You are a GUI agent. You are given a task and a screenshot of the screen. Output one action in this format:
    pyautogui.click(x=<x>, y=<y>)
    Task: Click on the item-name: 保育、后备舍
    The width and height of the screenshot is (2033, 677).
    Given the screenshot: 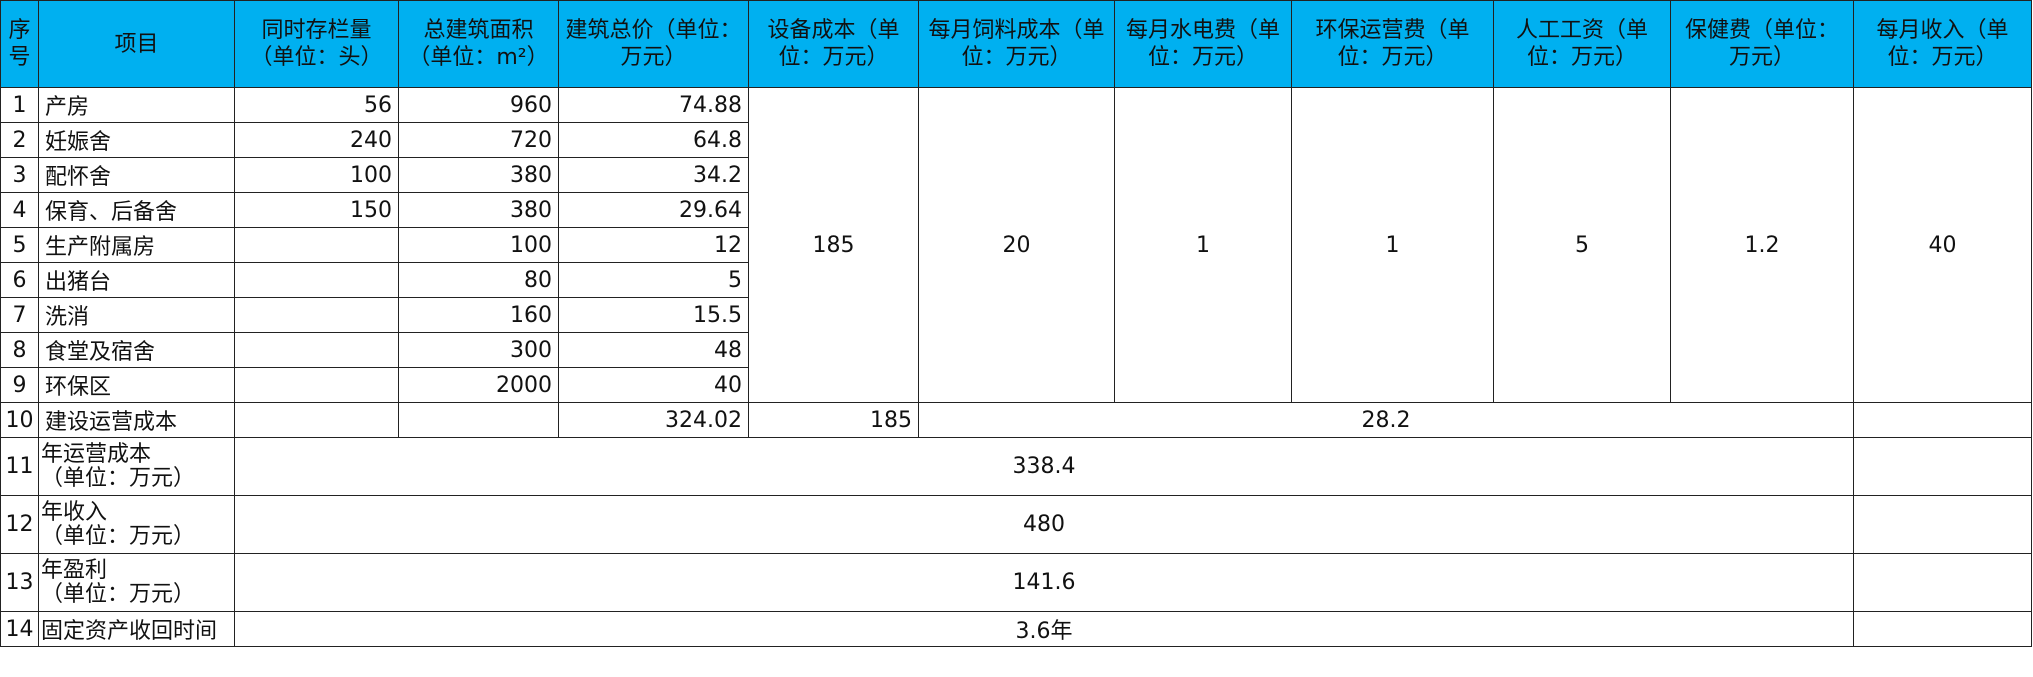 What is the action you would take?
    pyautogui.click(x=136, y=210)
    